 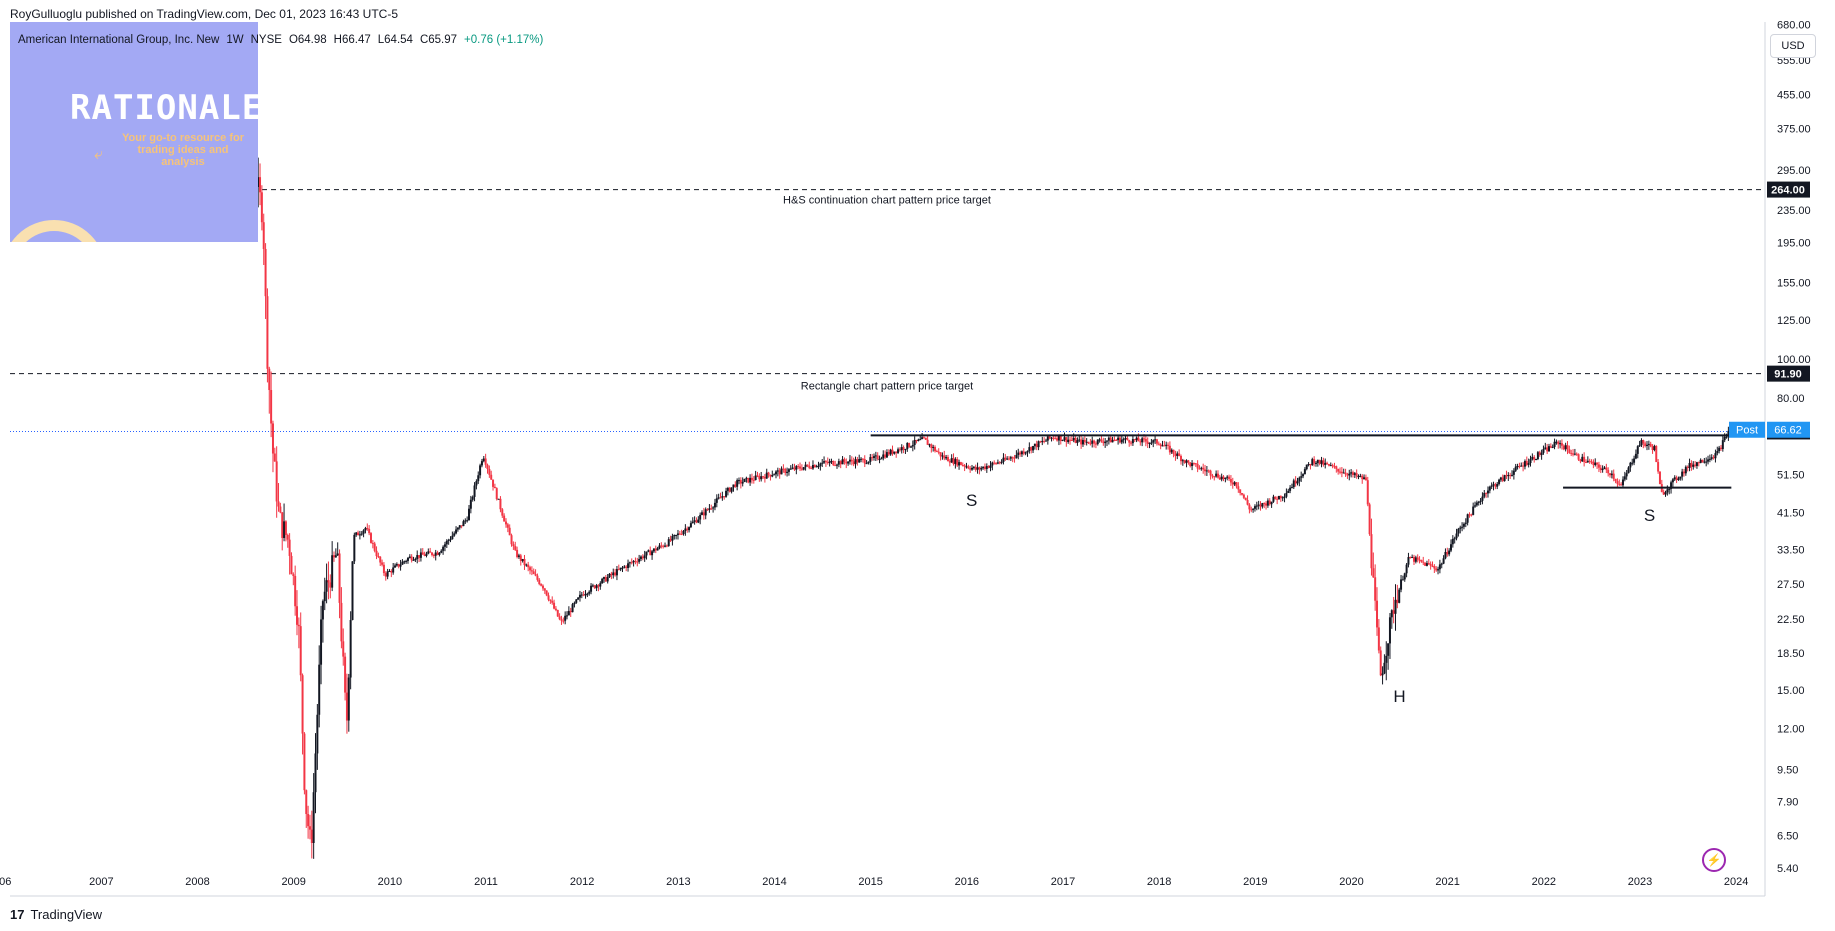 I want to click on x-tick-label: 2009, so click(x=293, y=882).